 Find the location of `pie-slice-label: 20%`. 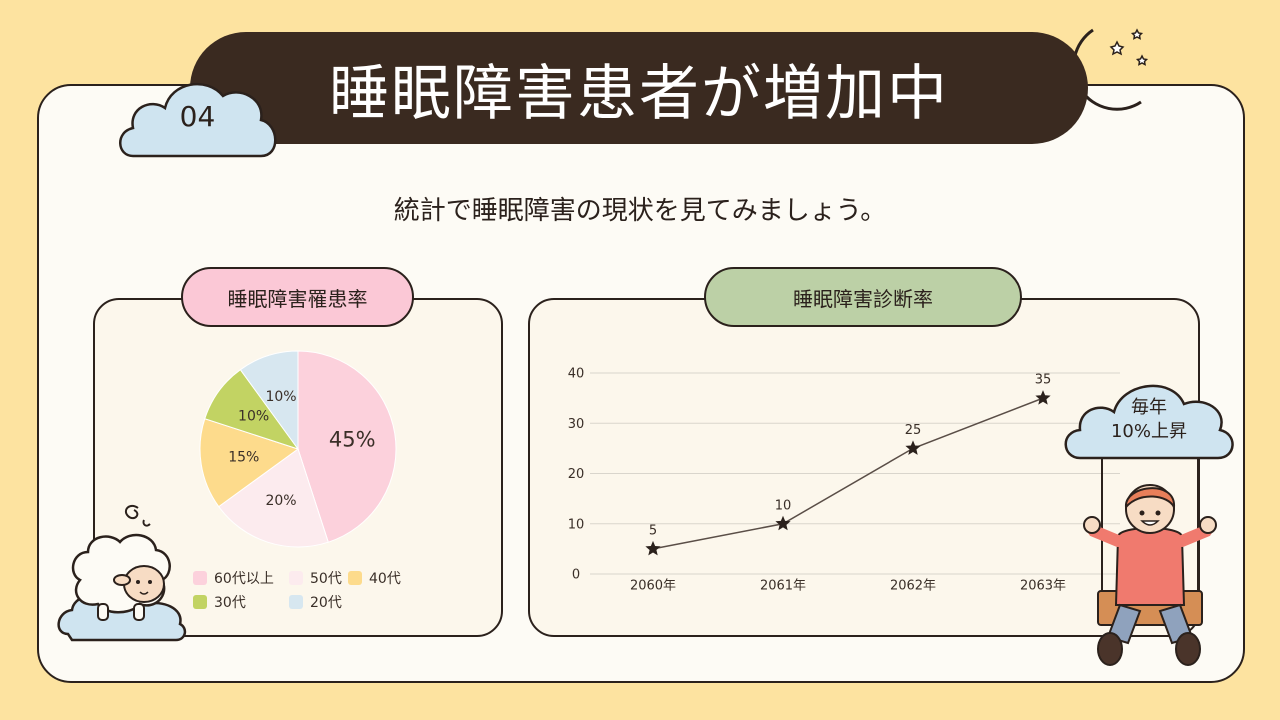

pie-slice-label: 20% is located at coordinates (280, 501).